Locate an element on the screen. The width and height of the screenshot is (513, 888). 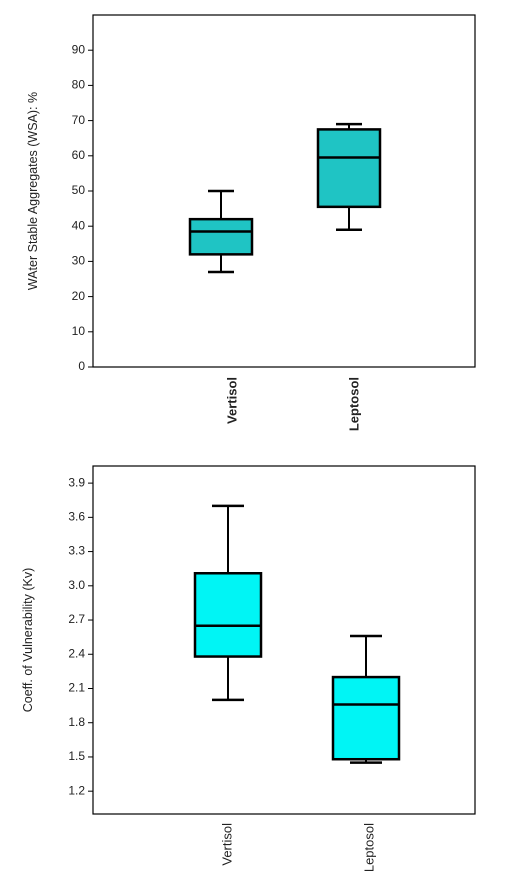
chart-1-boxes is located at coordinates (285, 198).